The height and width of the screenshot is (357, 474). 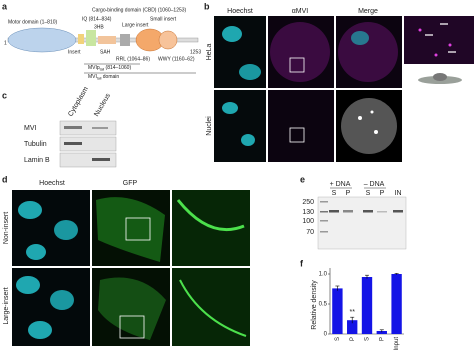 I want to click on domain-label: MVItail domain, so click(x=103, y=77).